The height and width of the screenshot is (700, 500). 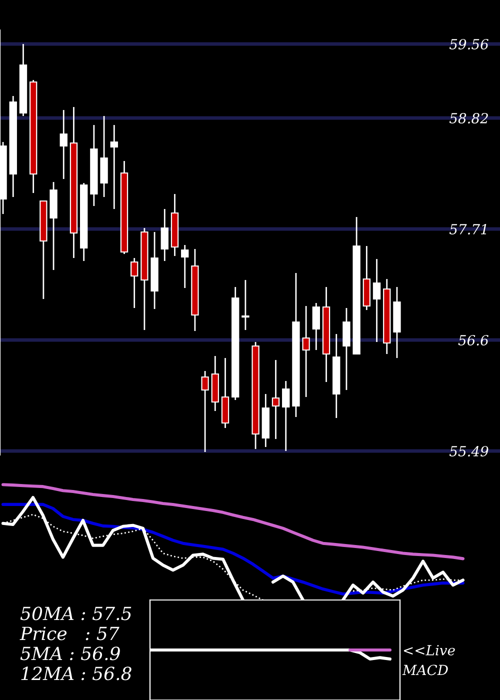 What do you see at coordinates (76, 613) in the screenshot?
I see `text: 50MA : 57.5` at bounding box center [76, 613].